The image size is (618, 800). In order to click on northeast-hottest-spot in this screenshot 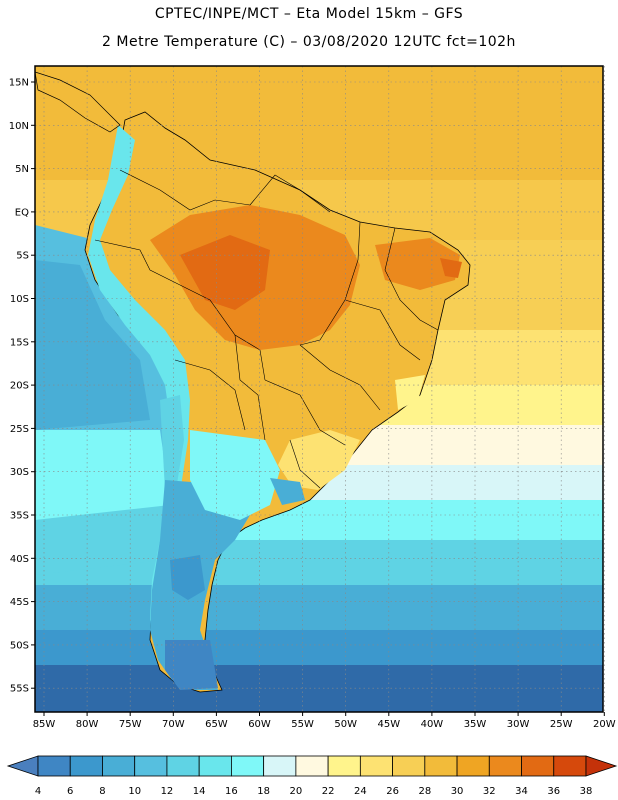, I will do `click(451, 268)`.